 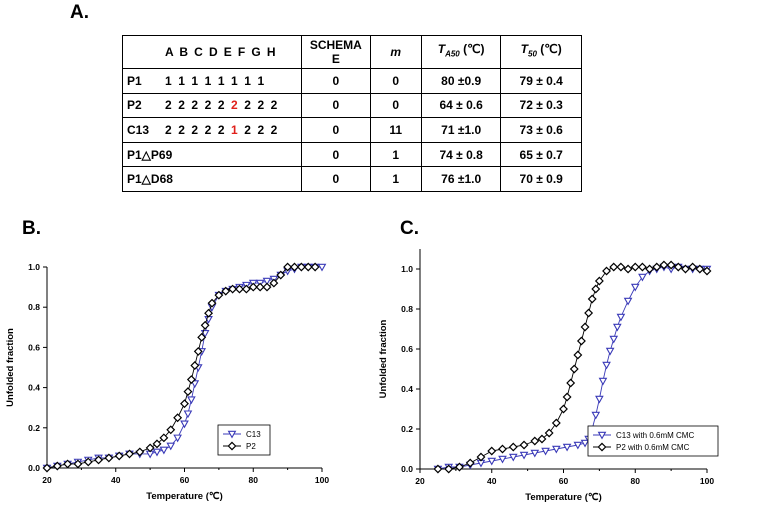 I want to click on cell-t50: 79 ± 0.4, so click(x=541, y=81).